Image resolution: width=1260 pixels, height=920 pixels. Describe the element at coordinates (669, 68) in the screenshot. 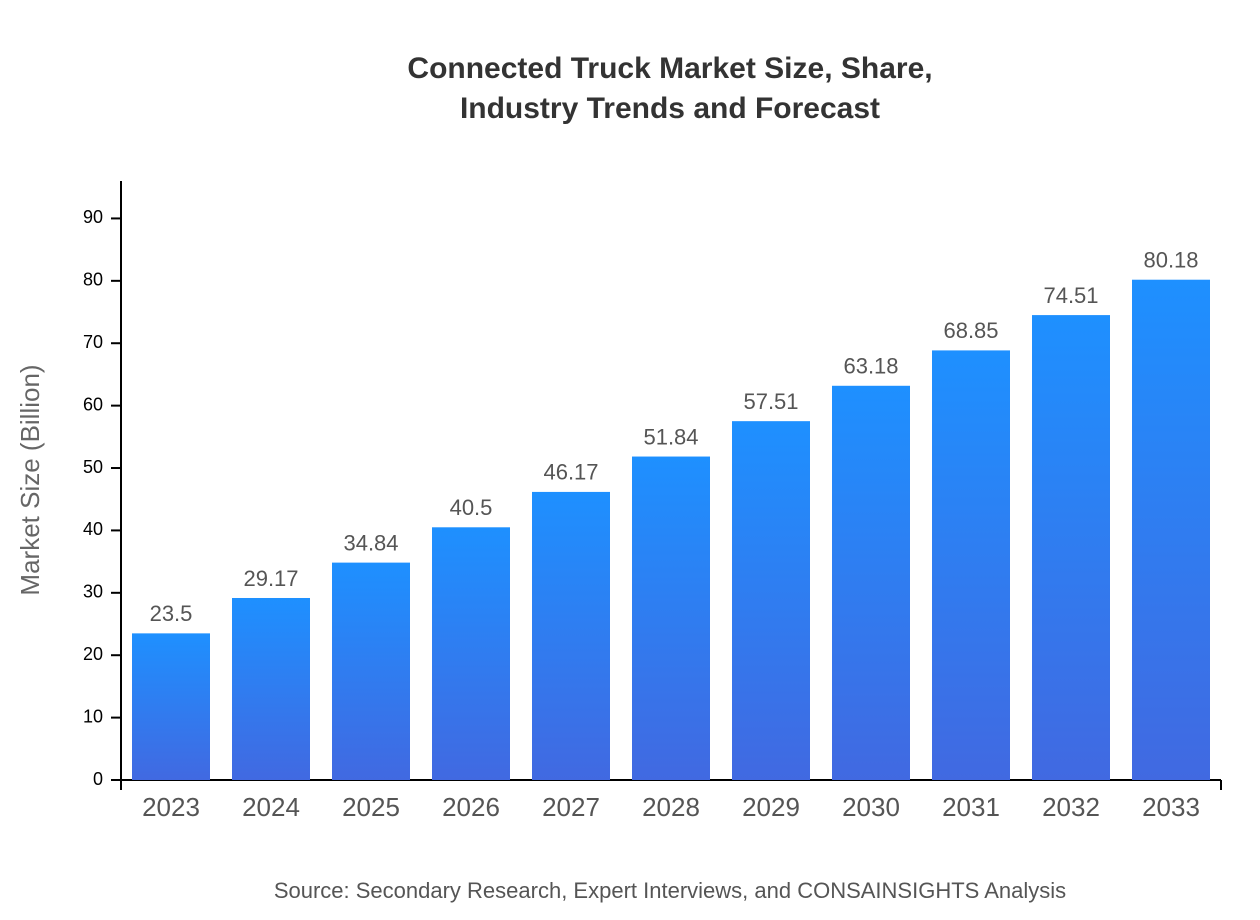

I see `chart-title: Connected Truck Market Size, Share,` at that location.